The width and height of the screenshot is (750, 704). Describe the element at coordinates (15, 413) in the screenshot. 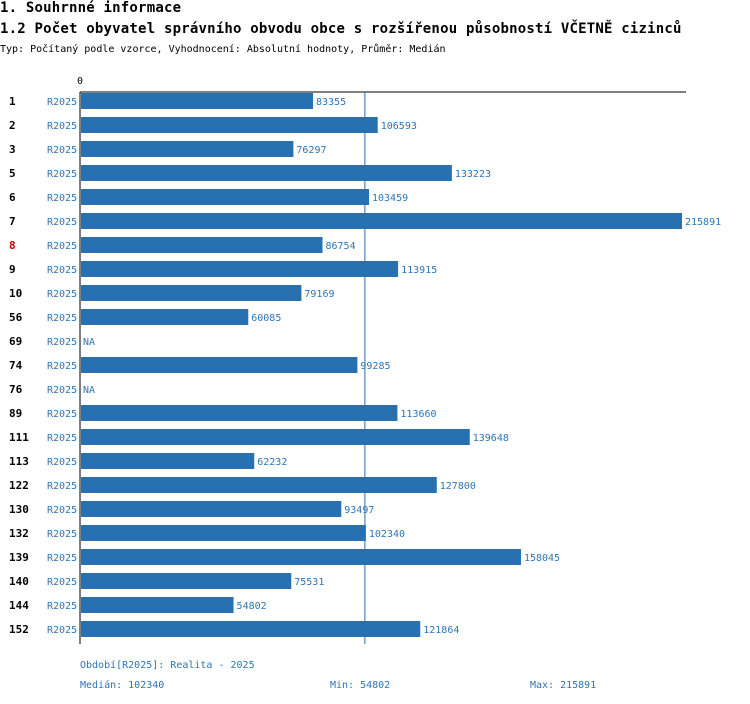

I see `row-id-label: 89` at that location.